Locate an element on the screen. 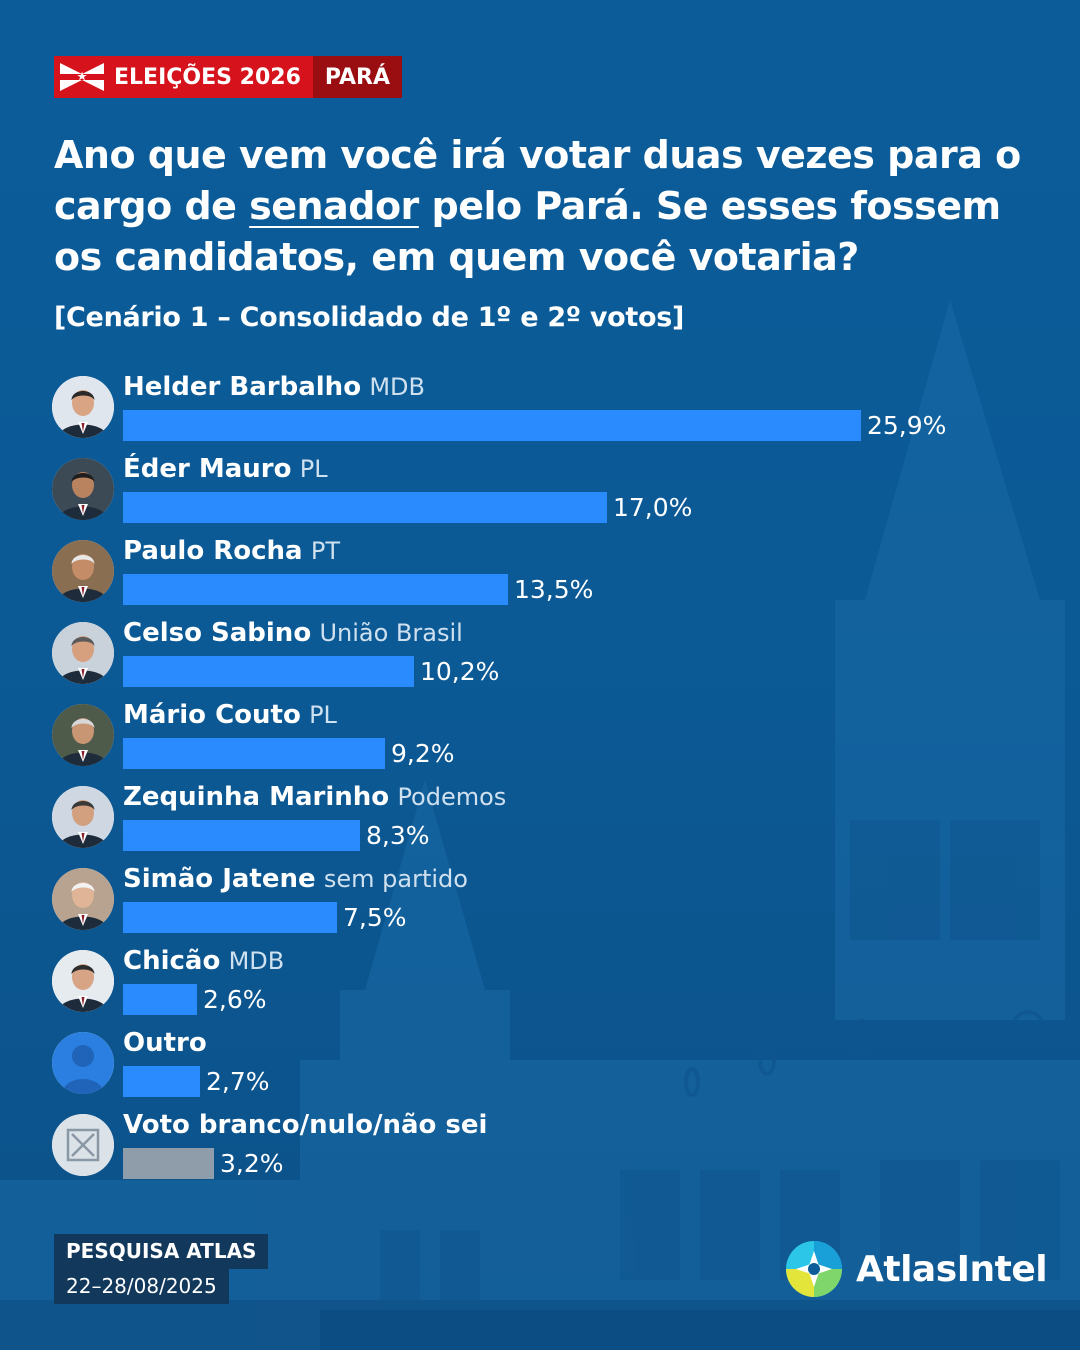 This screenshot has width=1080, height=1350. election-tag-label: ELEIÇÕES 2026 is located at coordinates (183, 77).